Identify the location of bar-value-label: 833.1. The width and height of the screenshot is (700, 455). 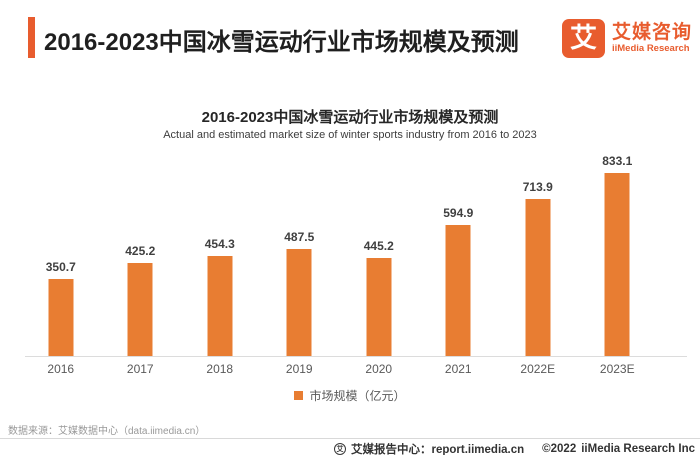
(617, 161).